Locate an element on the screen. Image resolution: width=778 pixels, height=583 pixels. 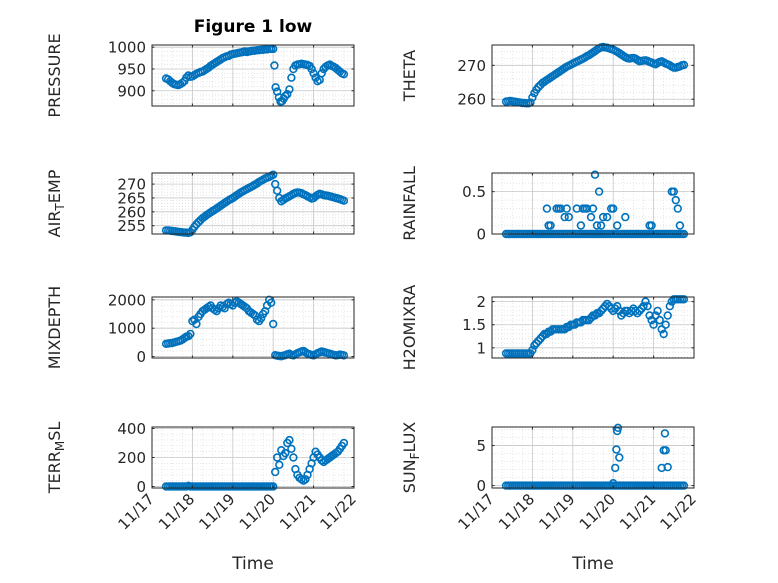
y-tick-label: 400 is located at coordinates (131, 429).